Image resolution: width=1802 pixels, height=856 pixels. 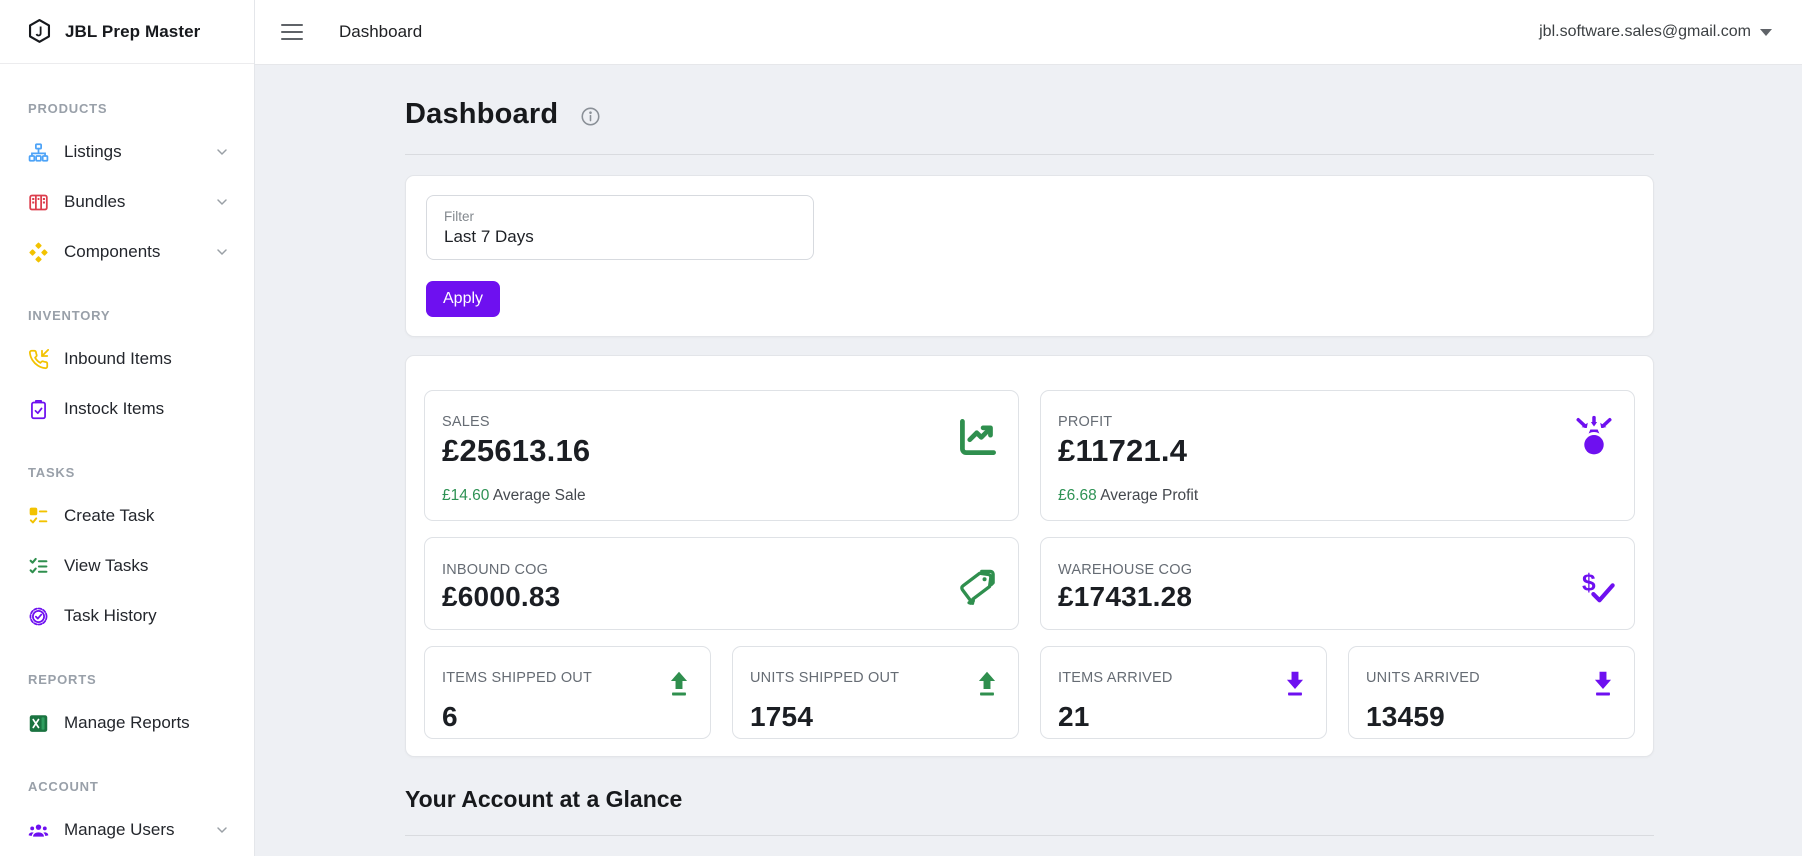 What do you see at coordinates (825, 678) in the screenshot?
I see `stat-label: UNITS SHIPPED OUT` at bounding box center [825, 678].